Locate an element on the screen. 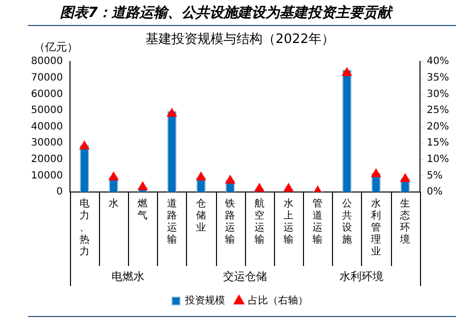 Image resolution: width=456 pixels, height=326 pixels. x-tick-label: 水 is located at coordinates (113, 204).